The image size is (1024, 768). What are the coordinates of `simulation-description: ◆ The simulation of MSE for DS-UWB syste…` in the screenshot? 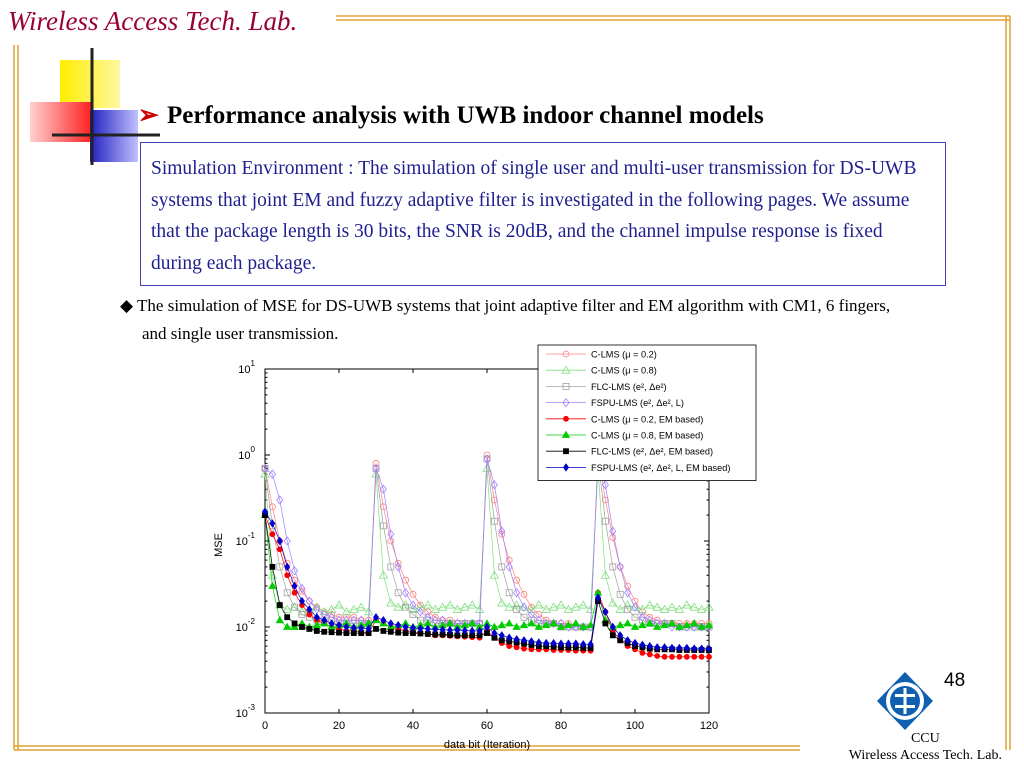 It's located at (511, 320).